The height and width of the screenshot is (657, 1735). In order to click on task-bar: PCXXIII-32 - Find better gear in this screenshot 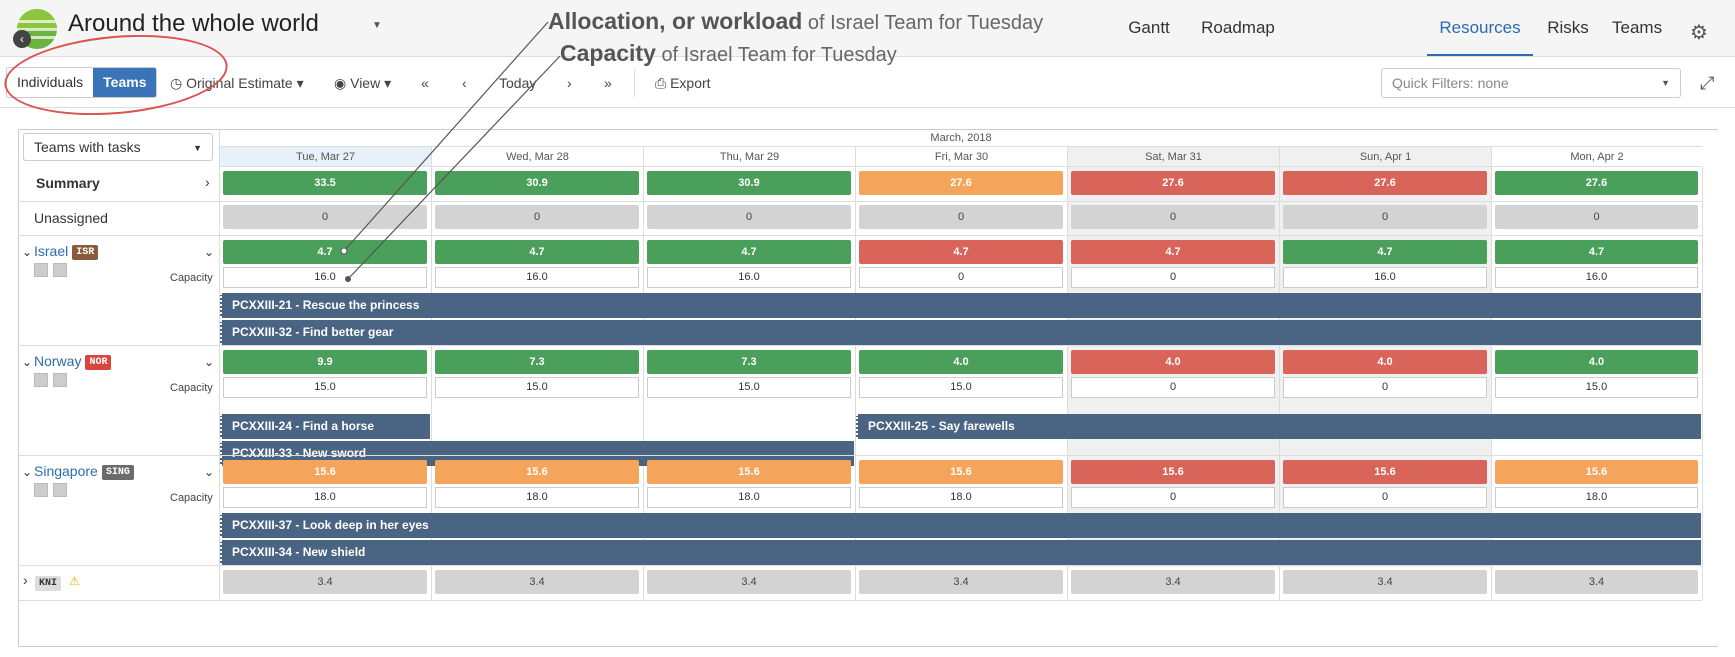, I will do `click(960, 332)`.